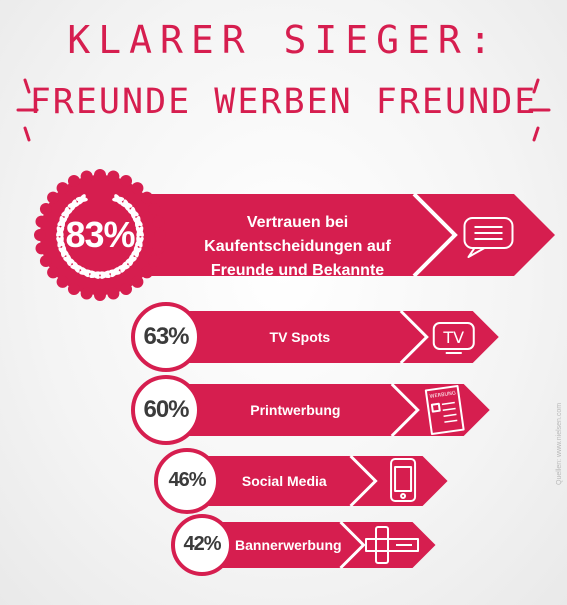  Describe the element at coordinates (284, 481) in the screenshot. I see `category-label-3: Social Media` at that location.